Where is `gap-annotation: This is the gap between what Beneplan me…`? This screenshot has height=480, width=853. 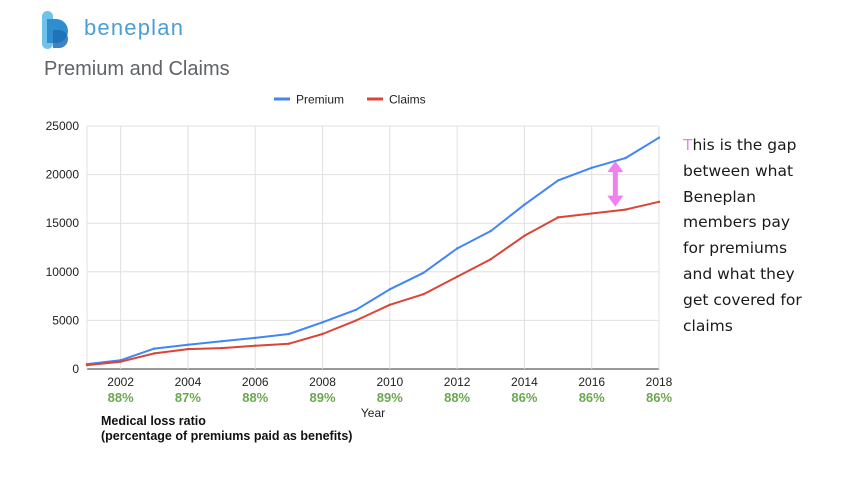
gap-annotation: This is the gap between what Beneplan me… is located at coordinates (742, 236).